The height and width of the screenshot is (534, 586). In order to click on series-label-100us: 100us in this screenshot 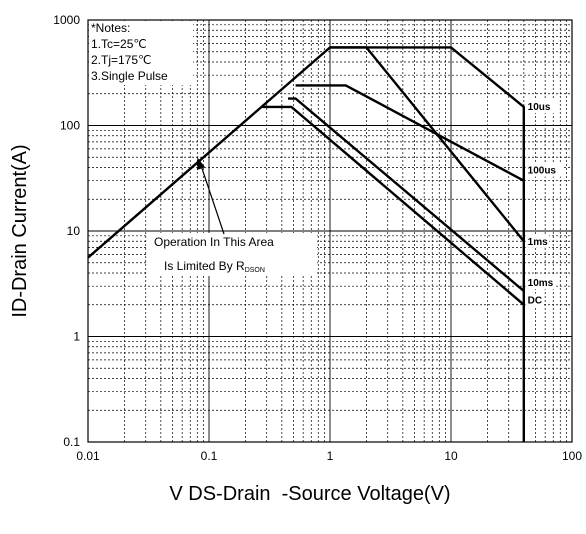, I will do `click(542, 171)`.